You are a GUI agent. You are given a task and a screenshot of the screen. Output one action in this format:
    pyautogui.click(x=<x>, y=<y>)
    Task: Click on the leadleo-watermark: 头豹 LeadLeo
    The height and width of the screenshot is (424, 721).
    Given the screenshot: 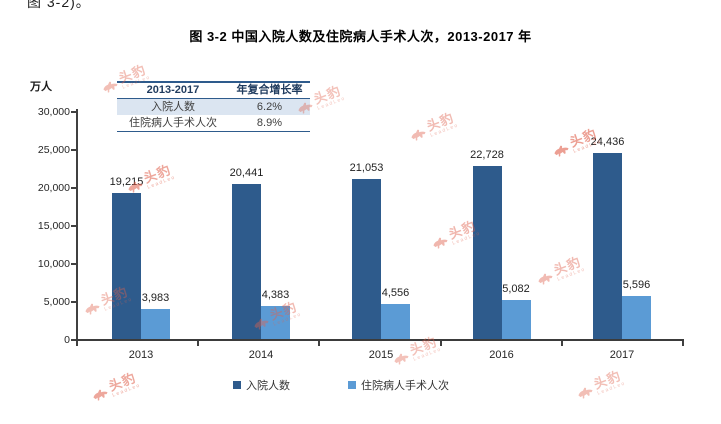 What is the action you would take?
    pyautogui.click(x=433, y=127)
    